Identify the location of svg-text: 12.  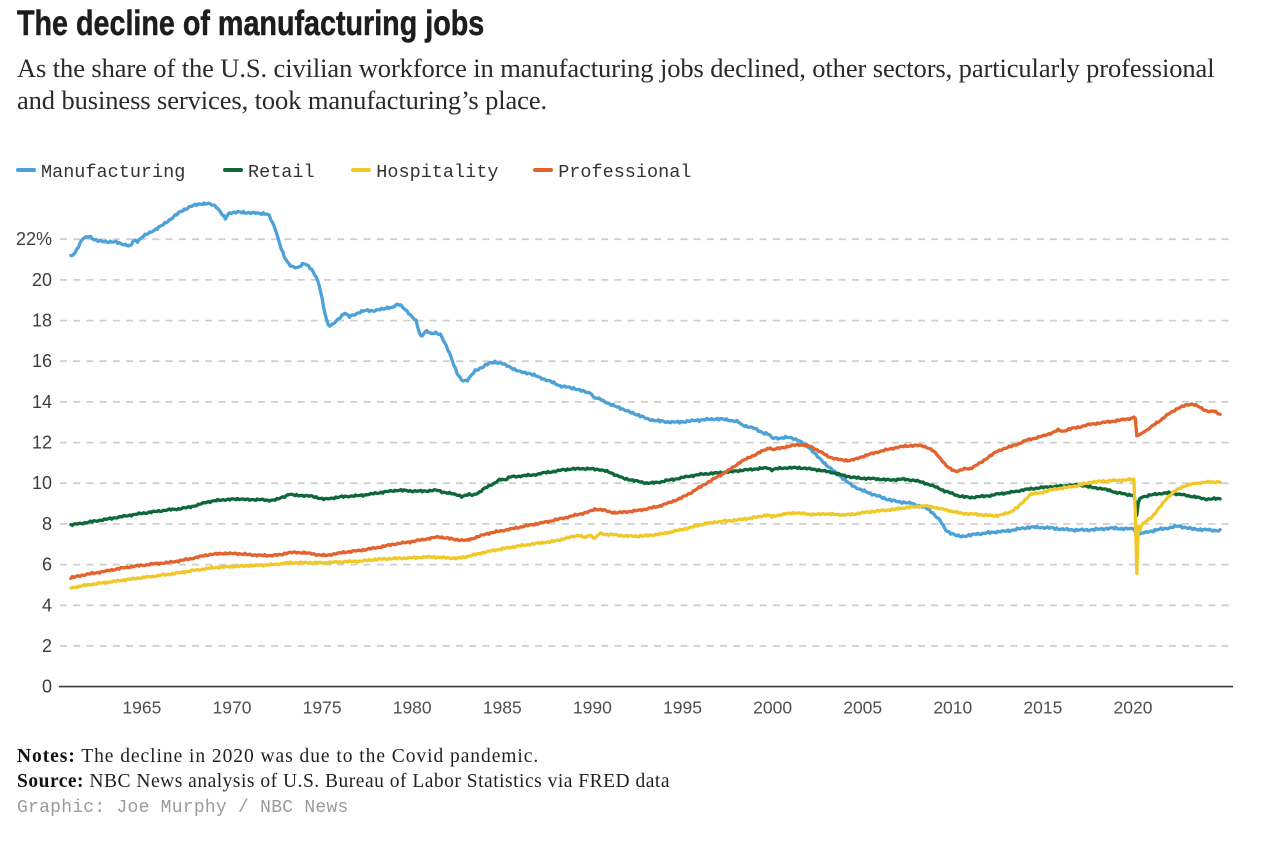
(42, 443).